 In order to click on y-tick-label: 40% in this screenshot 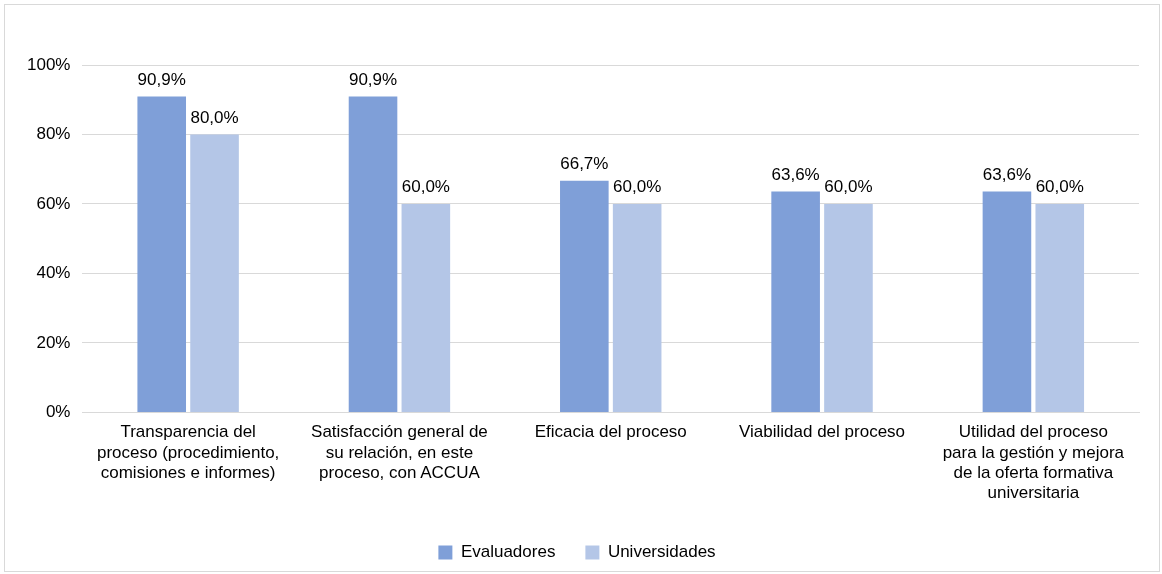, I will do `click(53, 273)`.